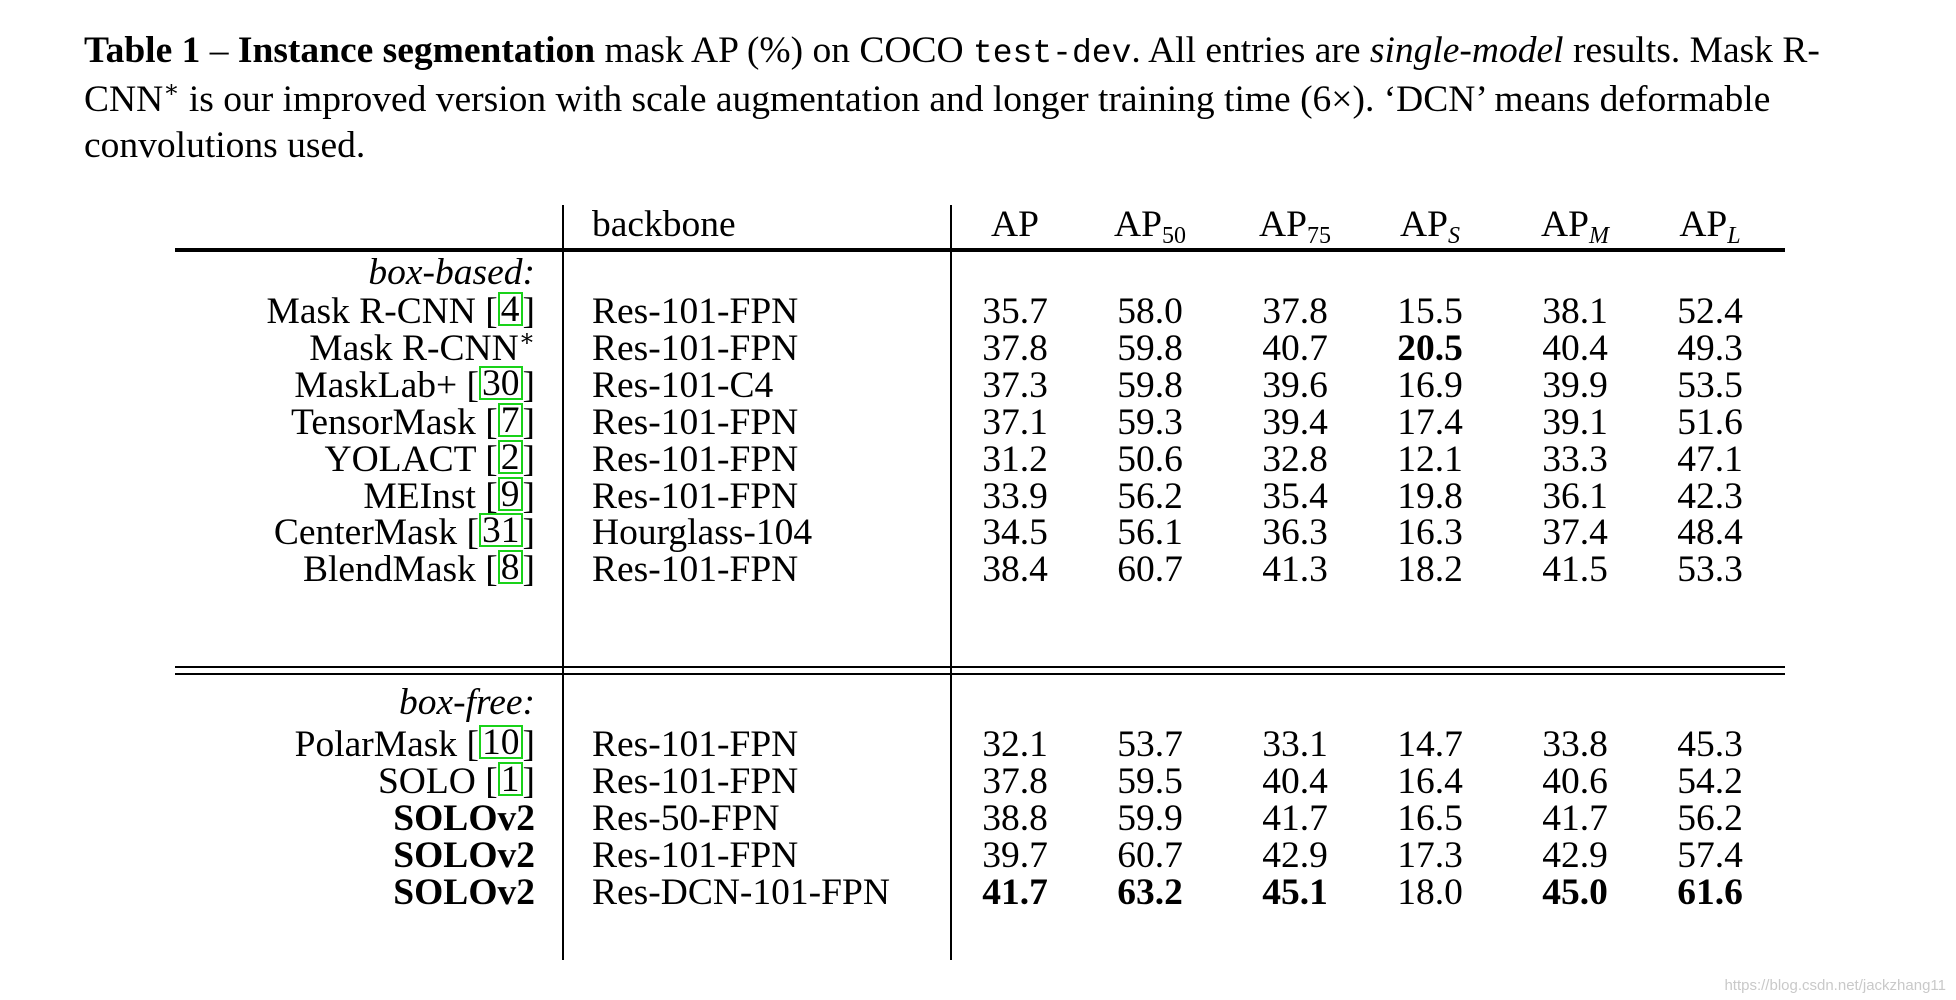 Image resolution: width=1956 pixels, height=1000 pixels. What do you see at coordinates (1430, 496) in the screenshot?
I see `metric-cell: 19.8` at bounding box center [1430, 496].